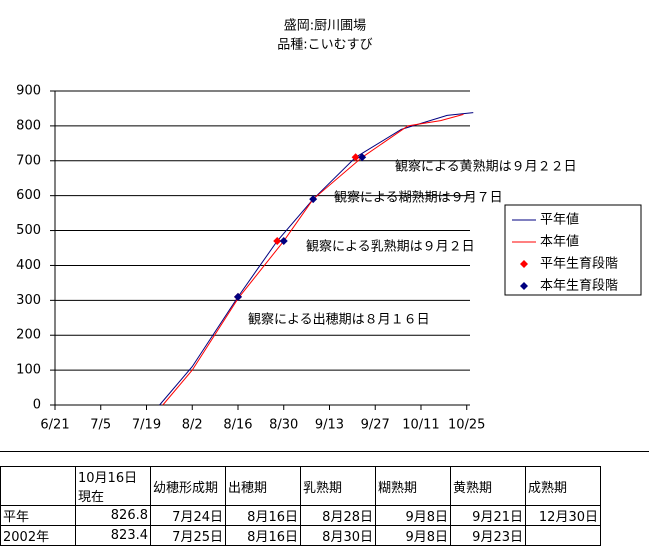  Describe the element at coordinates (420, 425) in the screenshot. I see `x-tick-label: 10/11` at that location.